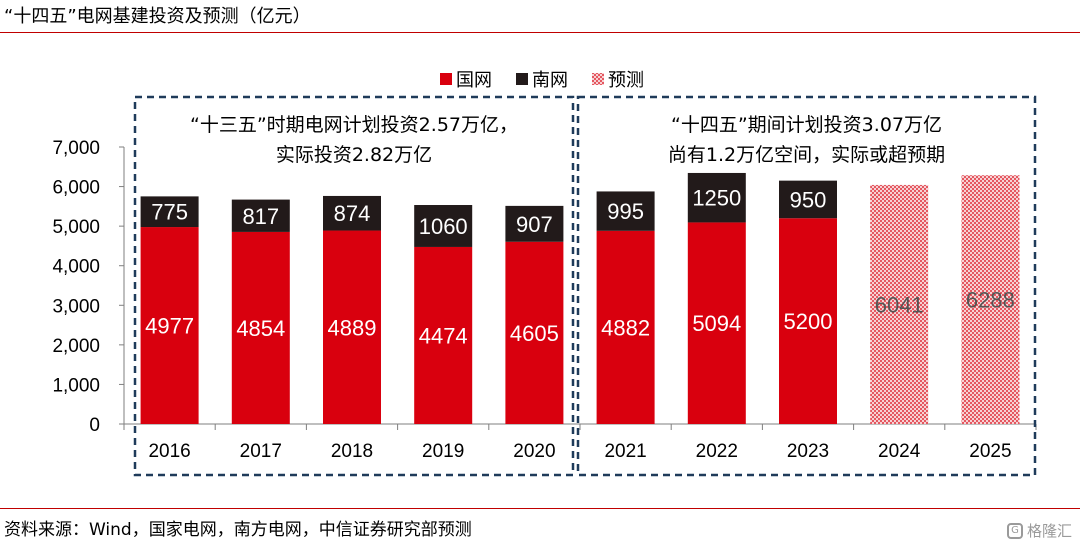 This screenshot has width=1080, height=548. I want to click on y-tick-label: 7,000, so click(76, 148).